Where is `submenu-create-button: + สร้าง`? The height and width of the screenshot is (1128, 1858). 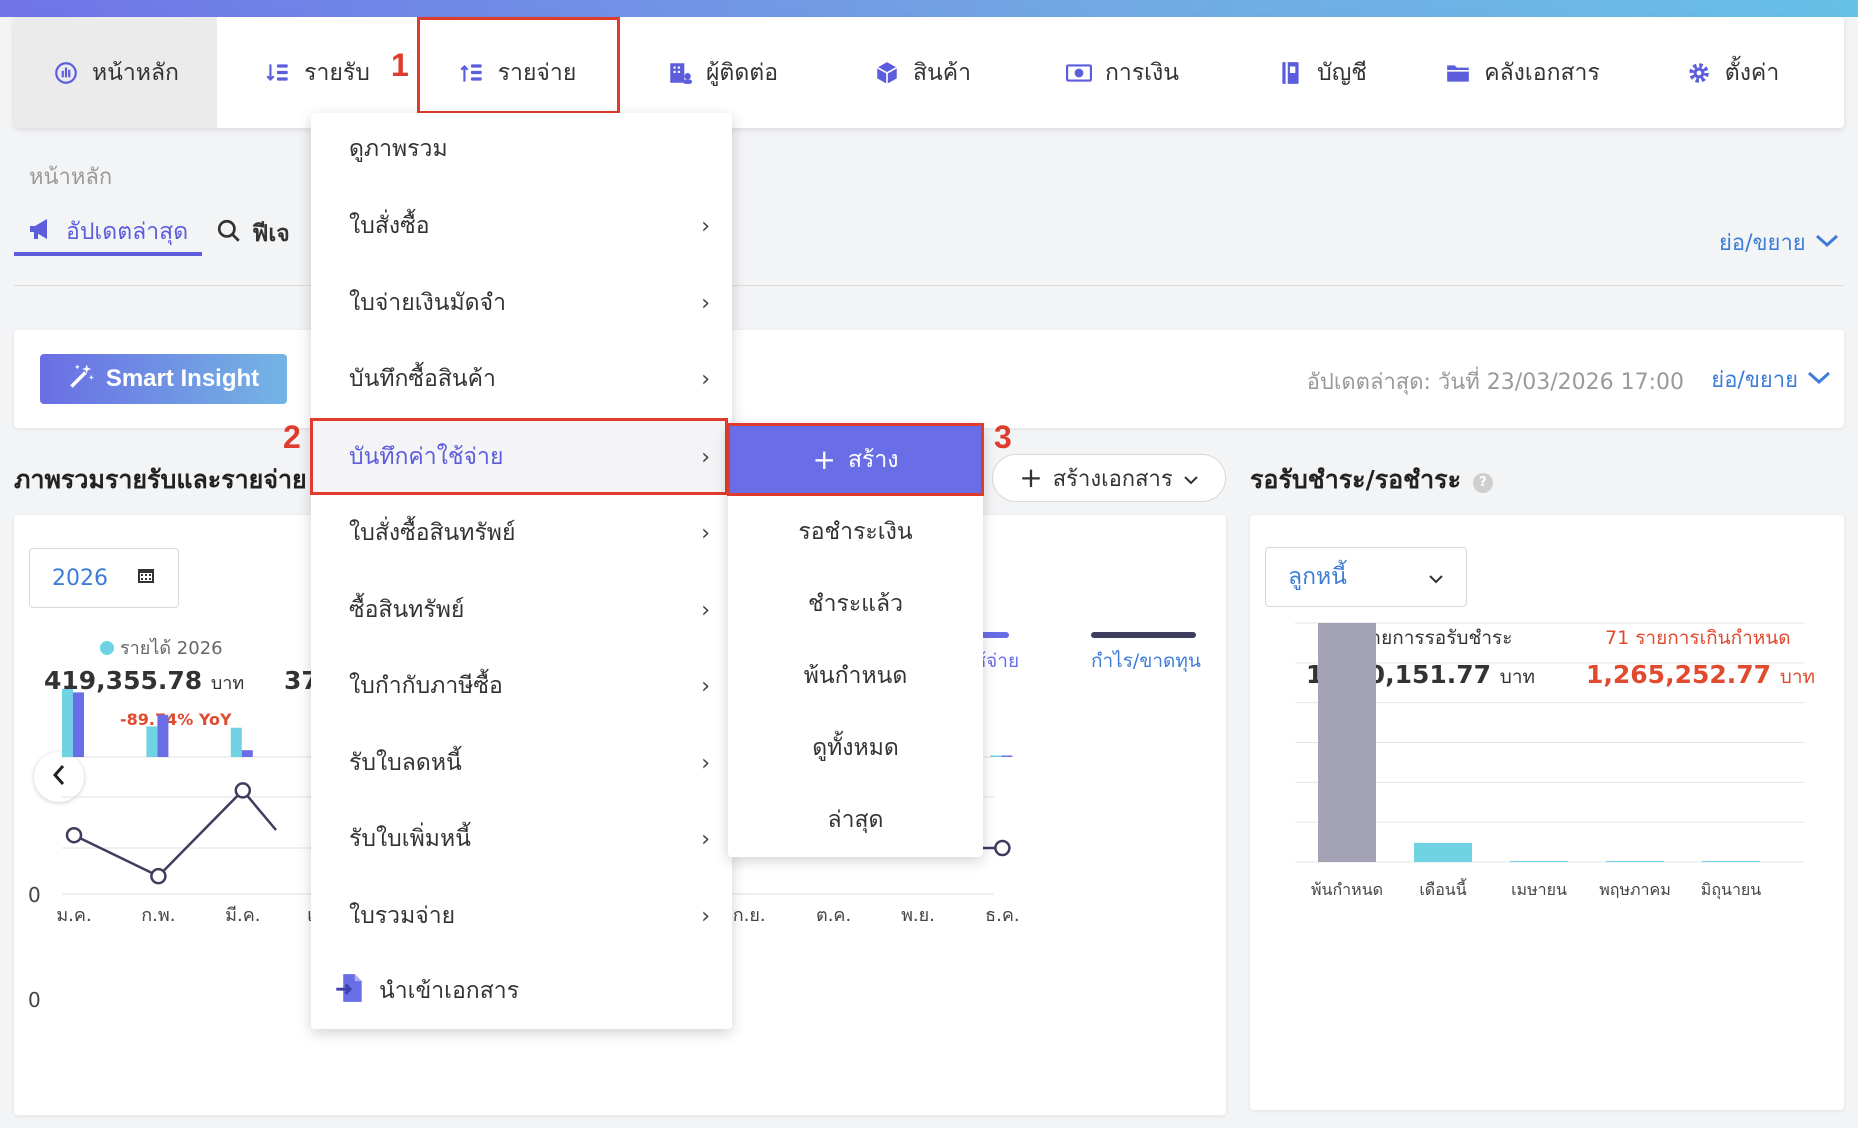
submenu-create-button: + สร้าง is located at coordinates (855, 460).